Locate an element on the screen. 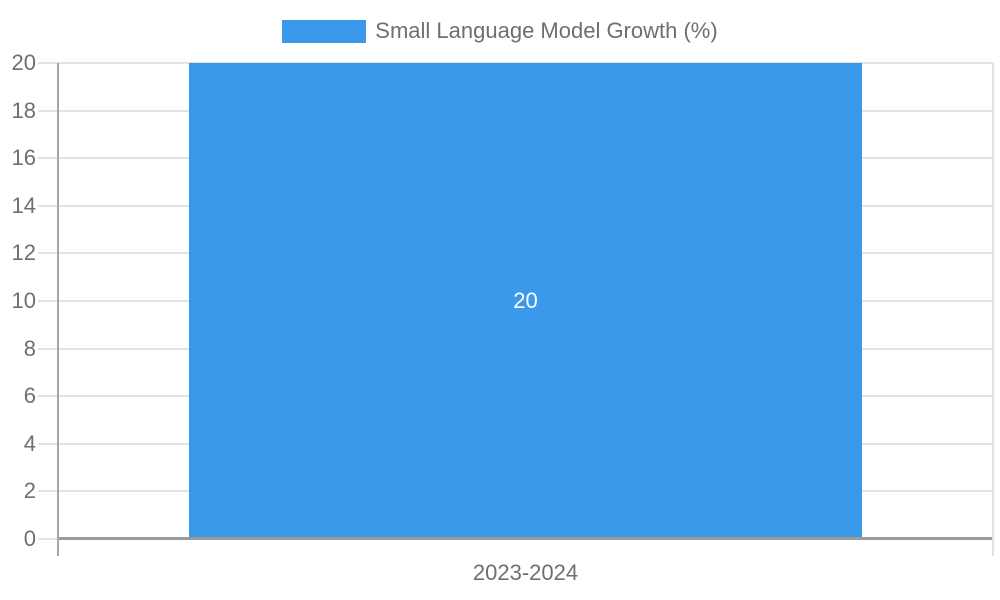 The width and height of the screenshot is (1000, 600). x-axis-labels: 2023-2024 is located at coordinates (525, 572).